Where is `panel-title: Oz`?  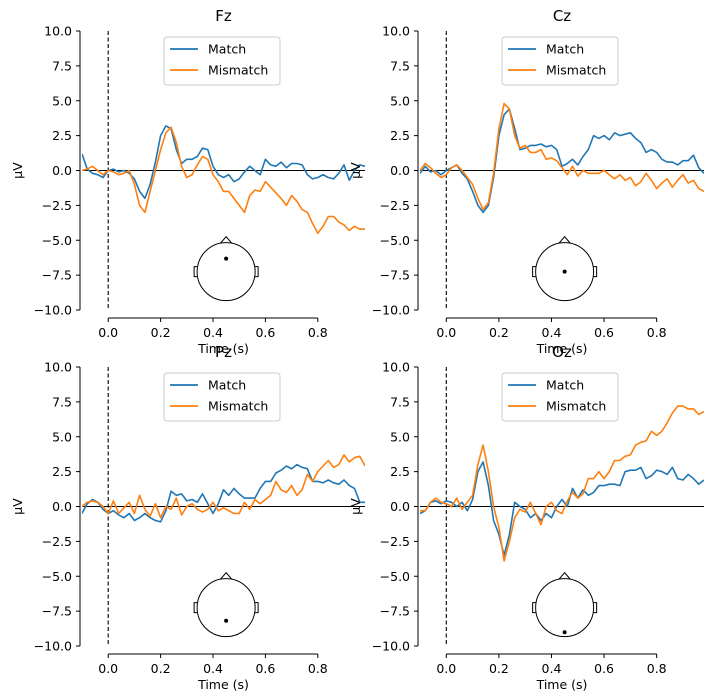 panel-title: Oz is located at coordinates (562, 352).